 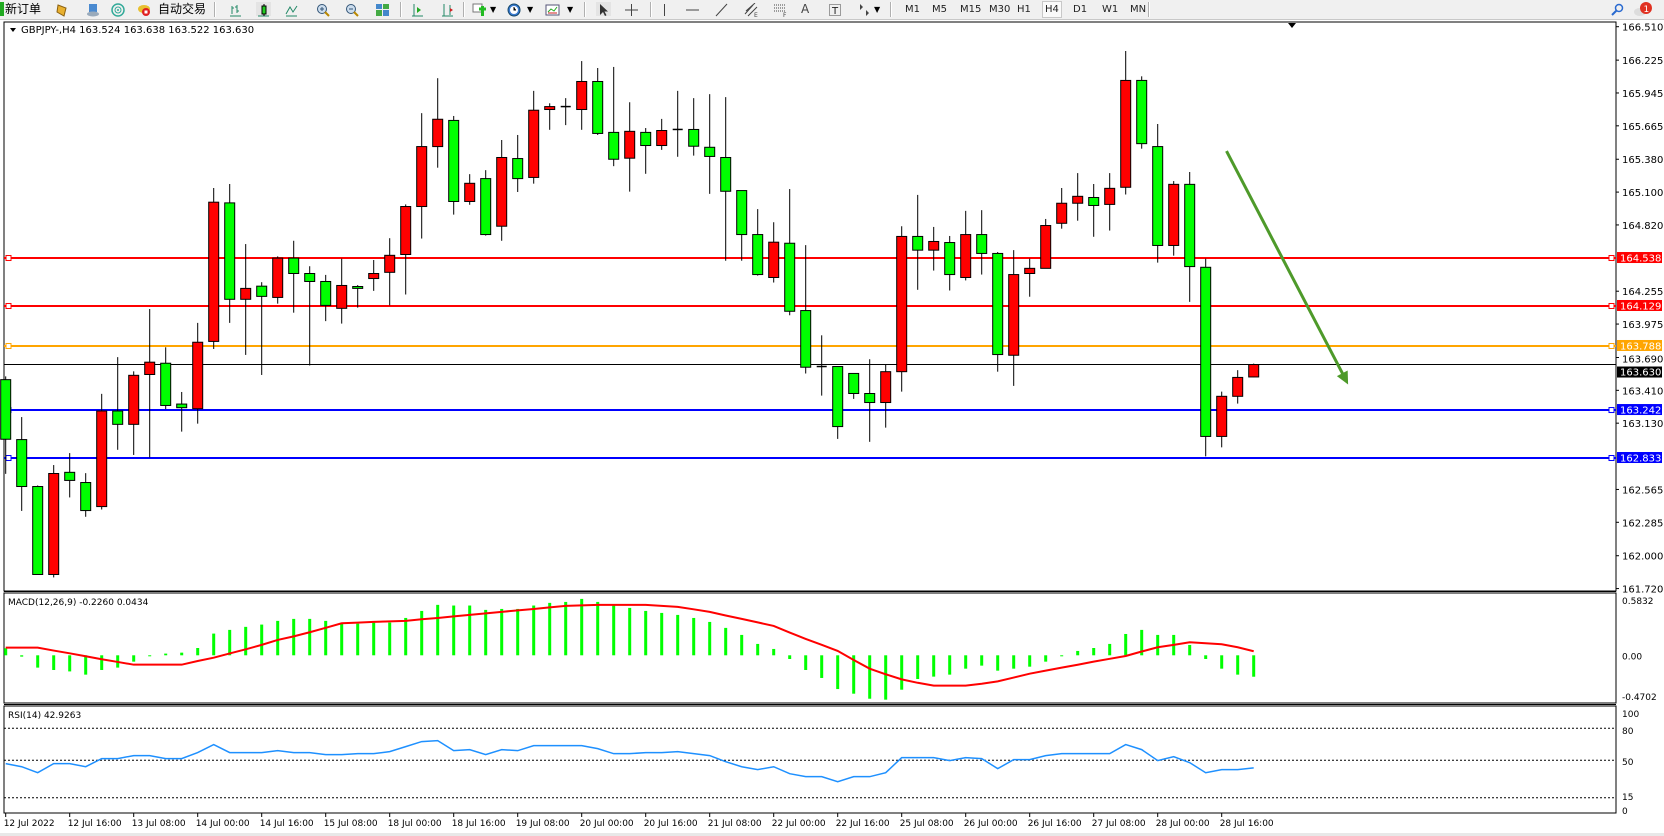 What do you see at coordinates (29, 824) in the screenshot?
I see `time-tick-label: 12 Jul 2022` at bounding box center [29, 824].